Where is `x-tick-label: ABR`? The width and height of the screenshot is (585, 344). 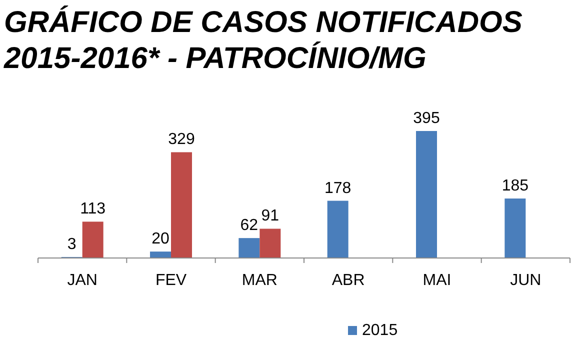 x-tick-label: ABR is located at coordinates (348, 280).